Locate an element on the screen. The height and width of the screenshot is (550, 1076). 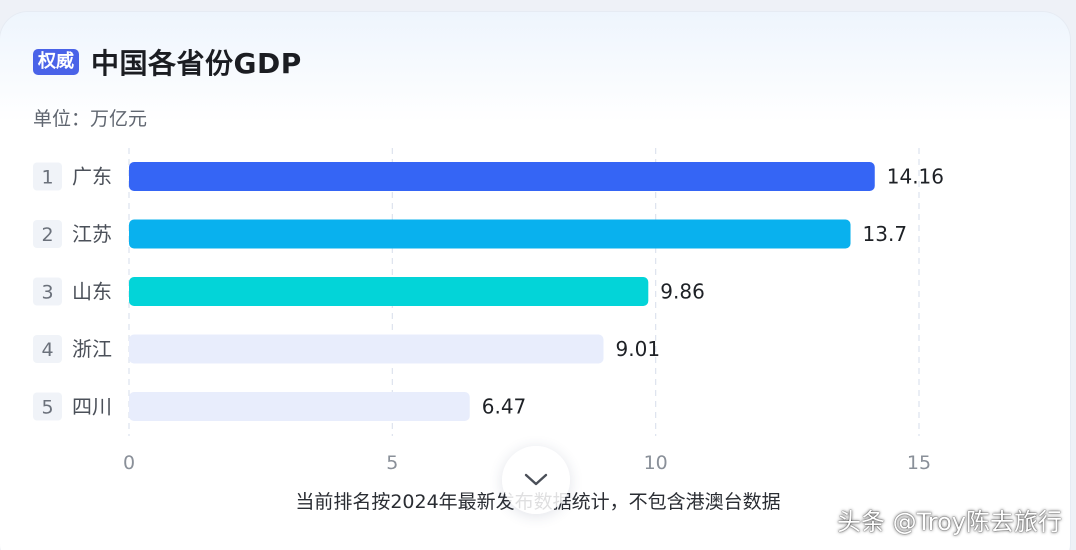
x-tick-label: 10 is located at coordinates (656, 463).